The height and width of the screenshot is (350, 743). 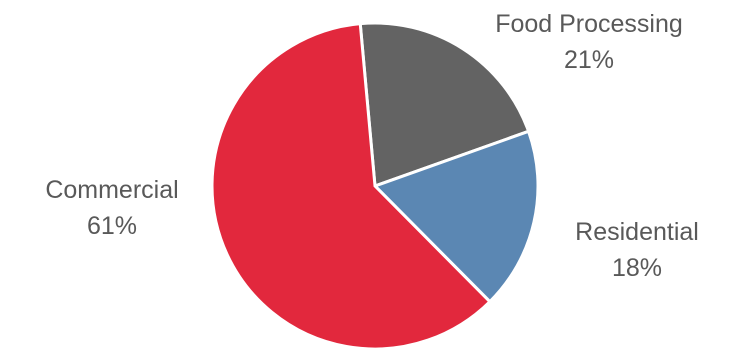 What do you see at coordinates (111, 190) in the screenshot?
I see `label-commercial-name: Commercial` at bounding box center [111, 190].